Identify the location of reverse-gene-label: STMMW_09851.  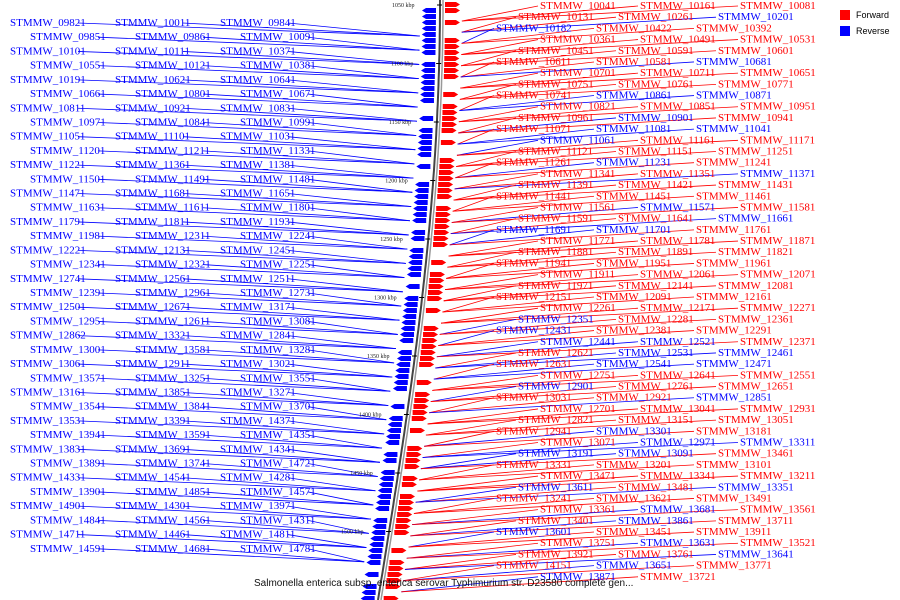
(68, 37).